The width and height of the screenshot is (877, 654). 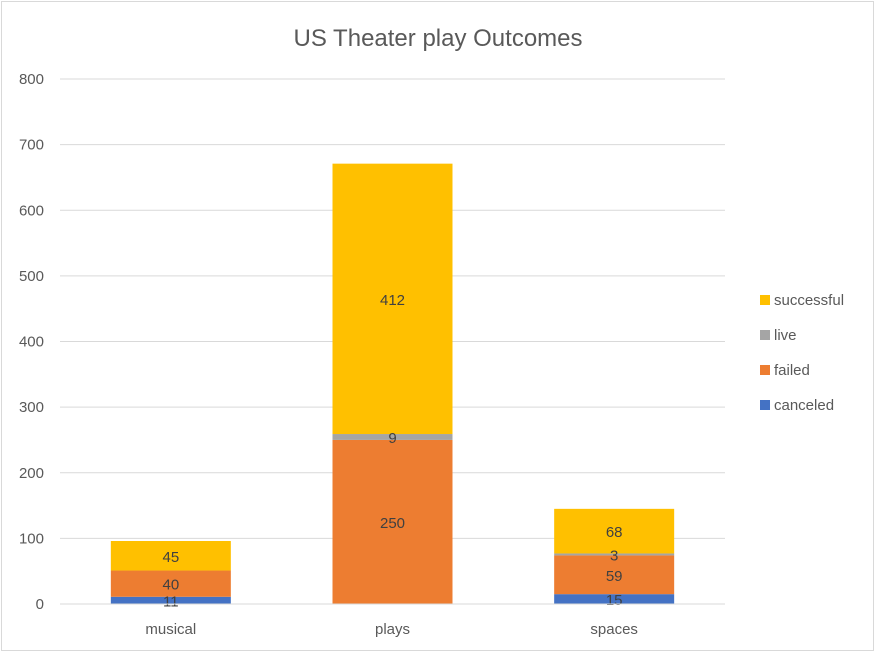 I want to click on data-label-live: 9, so click(x=392, y=438).